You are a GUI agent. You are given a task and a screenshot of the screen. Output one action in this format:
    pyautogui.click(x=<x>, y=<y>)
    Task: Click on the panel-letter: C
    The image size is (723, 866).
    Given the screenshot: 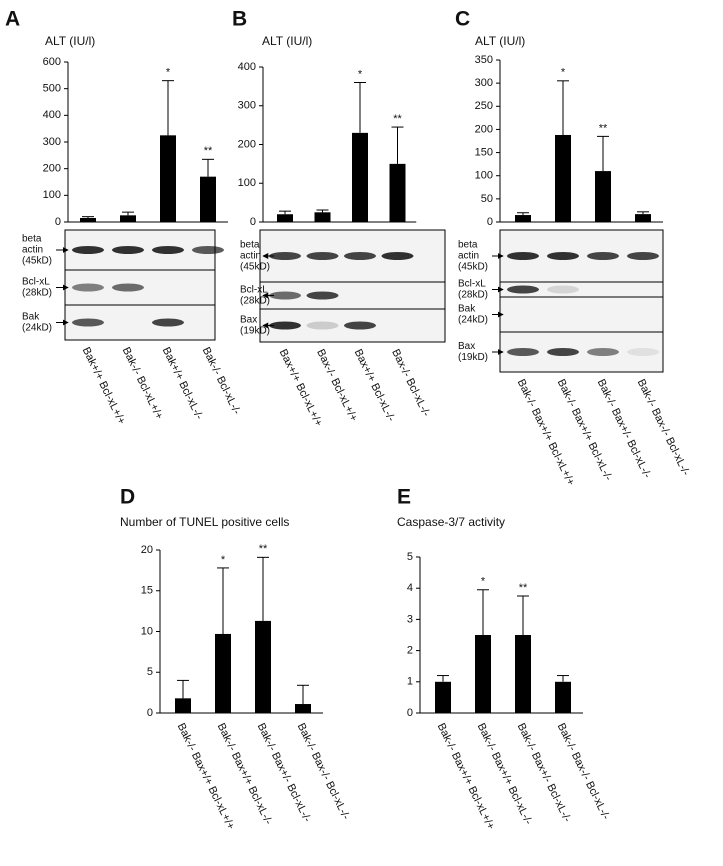 What is the action you would take?
    pyautogui.click(x=462, y=19)
    